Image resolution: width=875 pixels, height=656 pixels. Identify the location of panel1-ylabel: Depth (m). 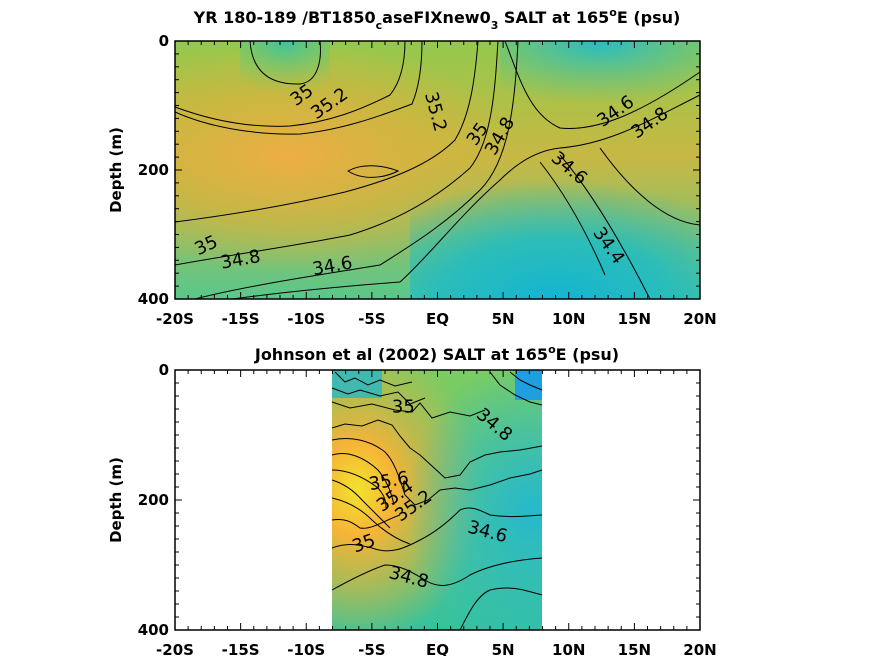
(116, 170).